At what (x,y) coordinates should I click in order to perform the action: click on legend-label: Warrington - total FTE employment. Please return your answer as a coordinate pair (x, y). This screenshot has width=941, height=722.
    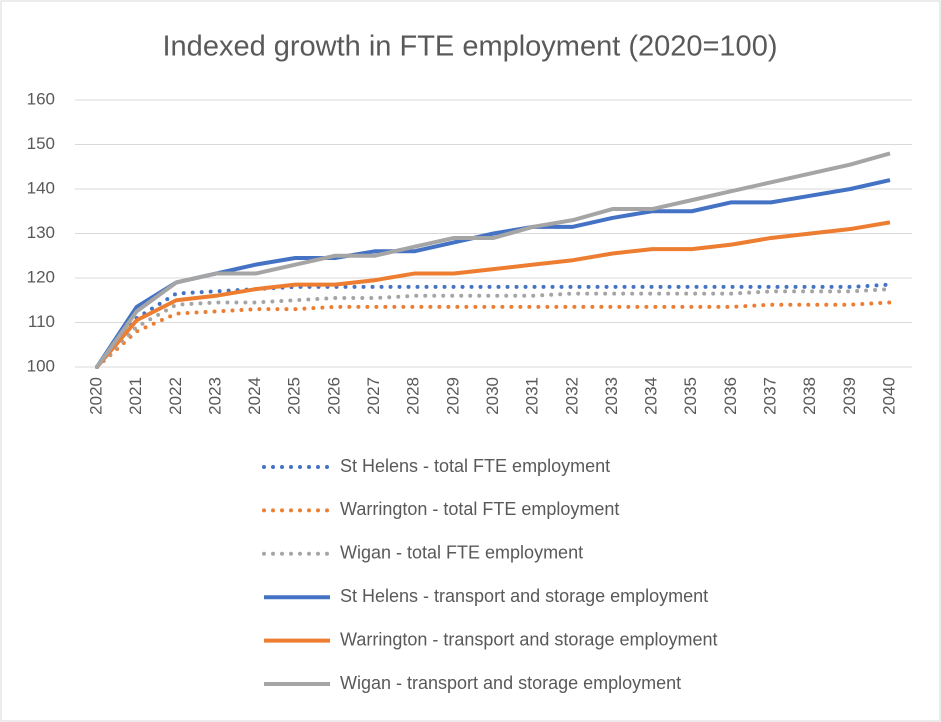
    Looking at the image, I should click on (479, 509).